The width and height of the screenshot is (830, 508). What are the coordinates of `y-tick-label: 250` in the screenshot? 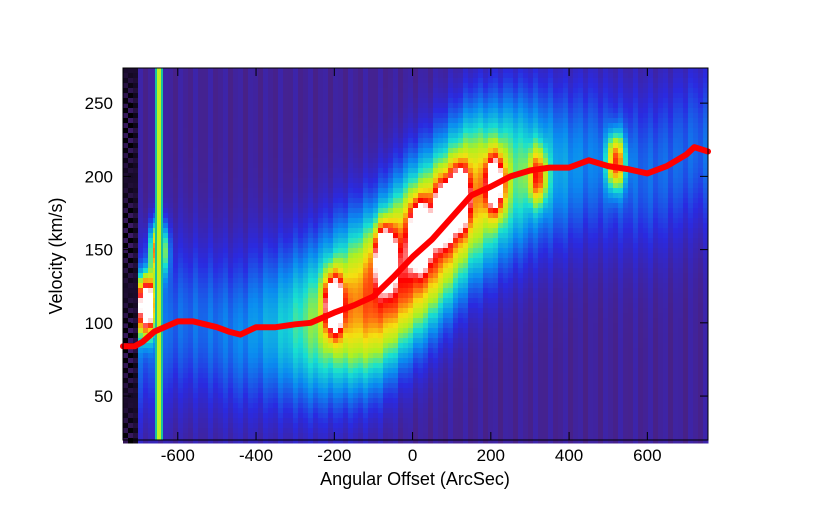 It's located at (99, 103).